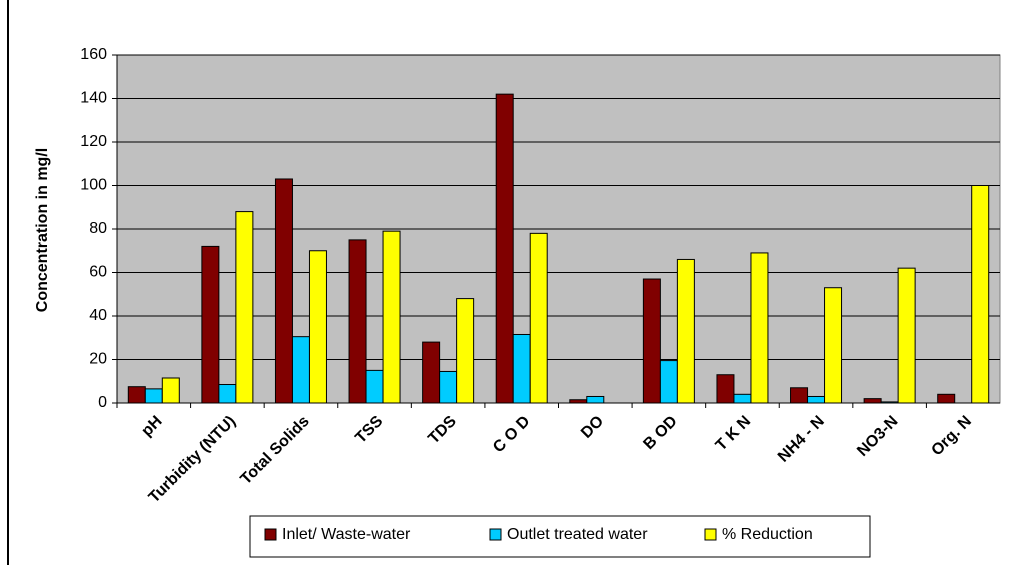 The width and height of the screenshot is (1010, 565). I want to click on x-tick-label: Total Solids, so click(274, 450).